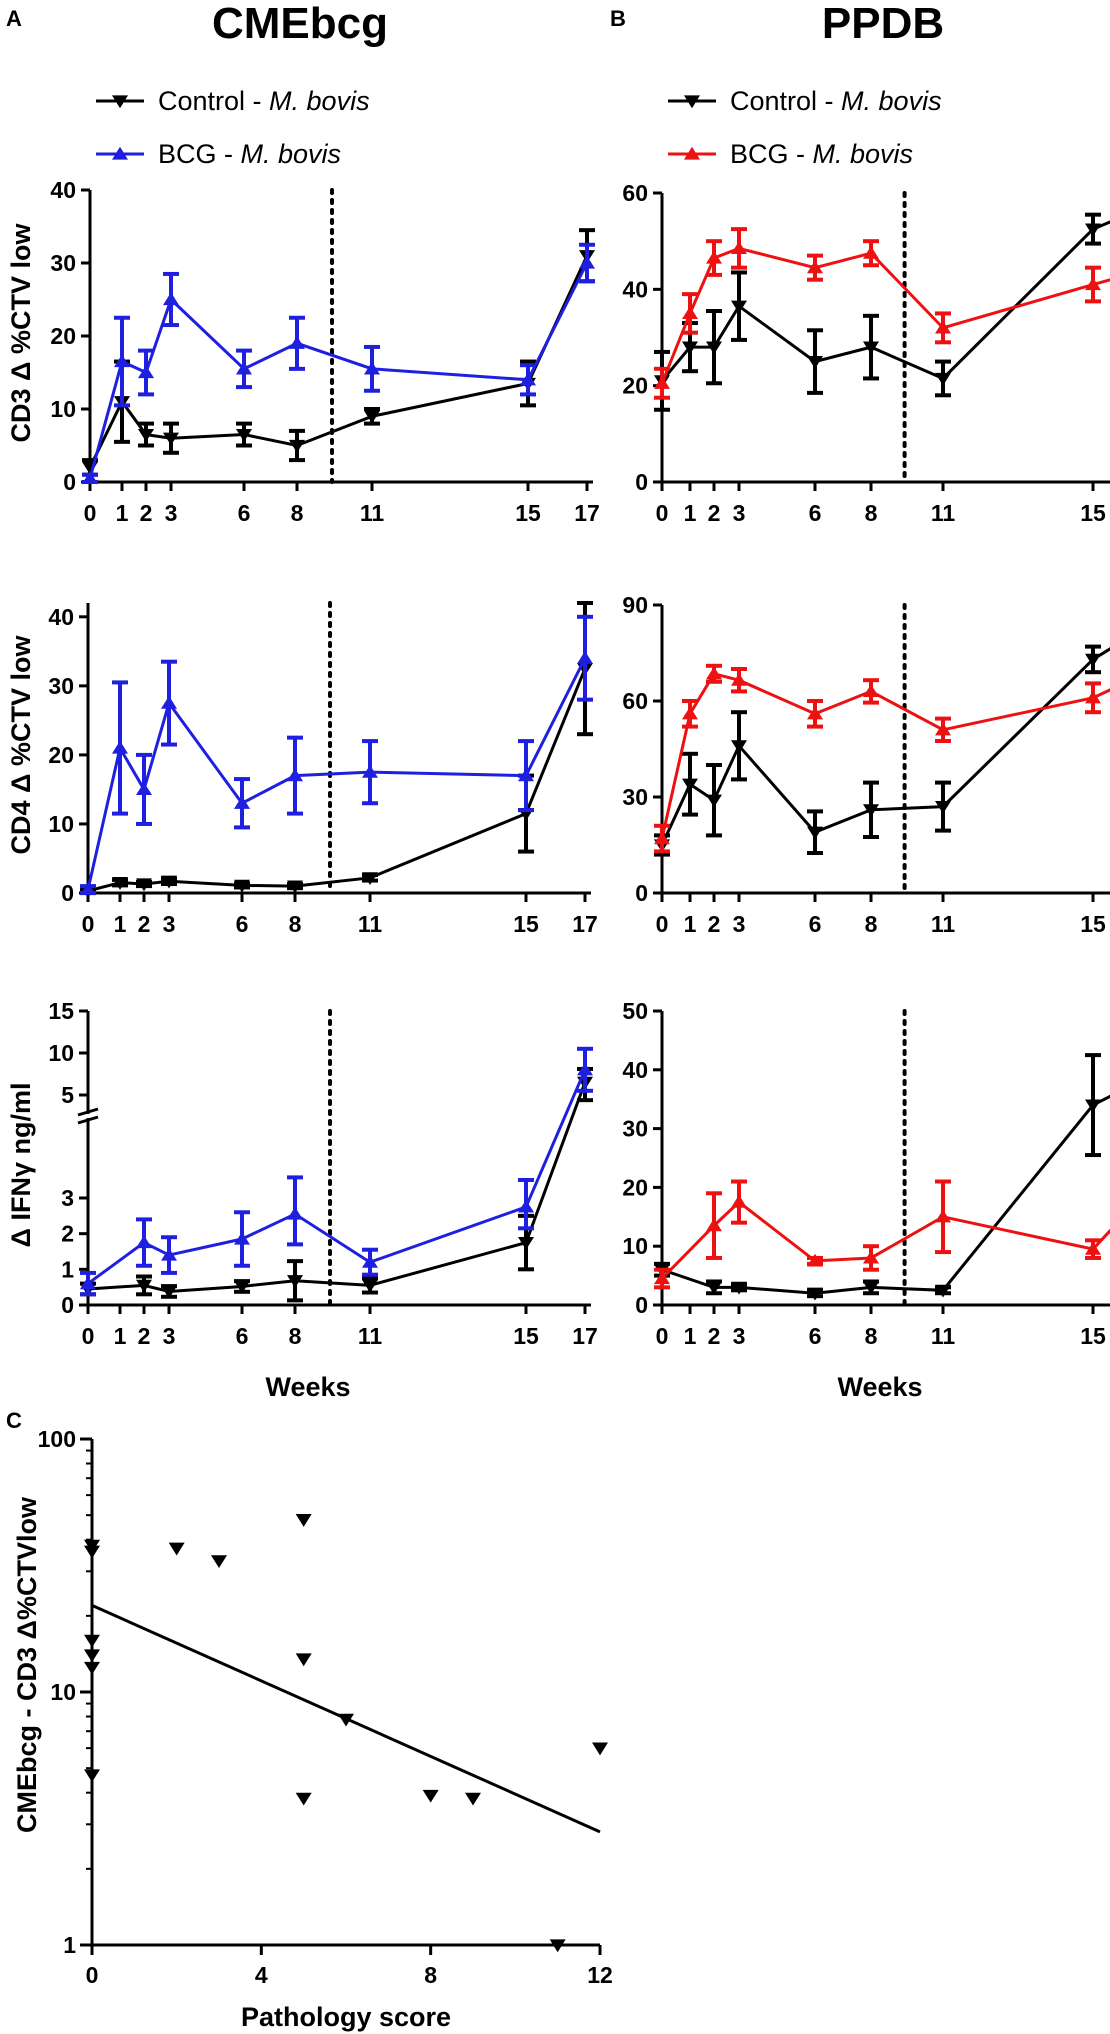  Describe the element at coordinates (600, 1975) in the screenshot. I see `x-tick-label: 12` at that location.